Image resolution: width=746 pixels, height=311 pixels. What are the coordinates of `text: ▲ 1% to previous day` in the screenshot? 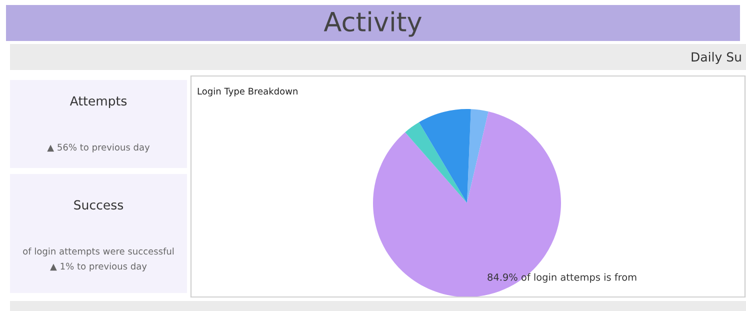 It's located at (98, 267).